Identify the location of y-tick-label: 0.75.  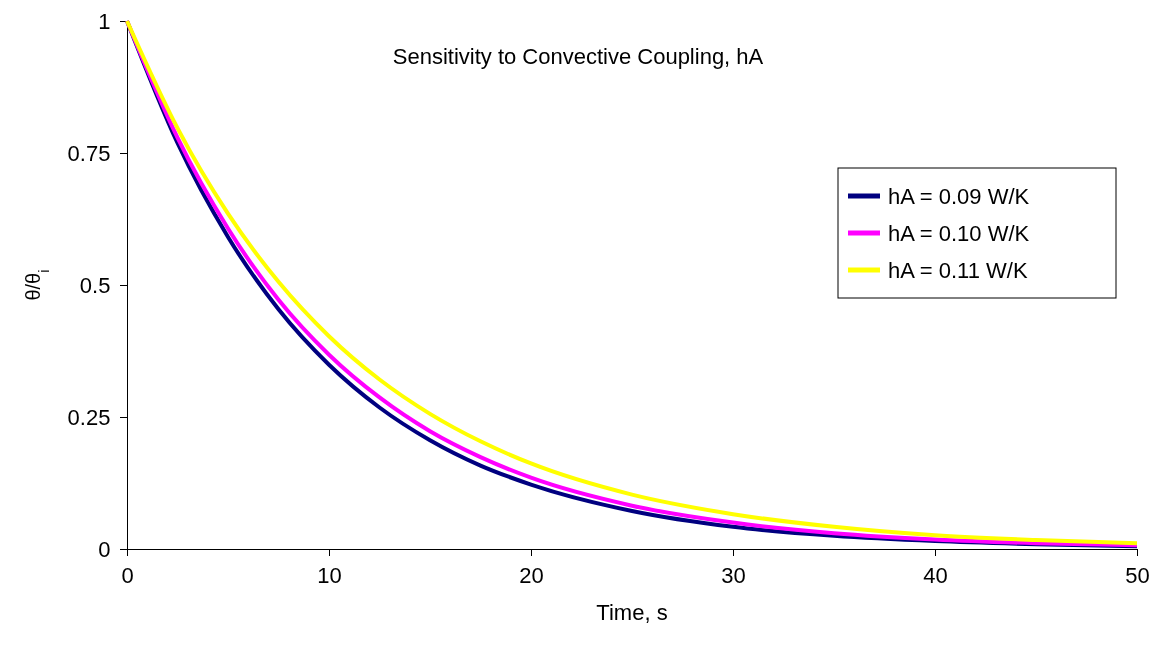
(89, 153).